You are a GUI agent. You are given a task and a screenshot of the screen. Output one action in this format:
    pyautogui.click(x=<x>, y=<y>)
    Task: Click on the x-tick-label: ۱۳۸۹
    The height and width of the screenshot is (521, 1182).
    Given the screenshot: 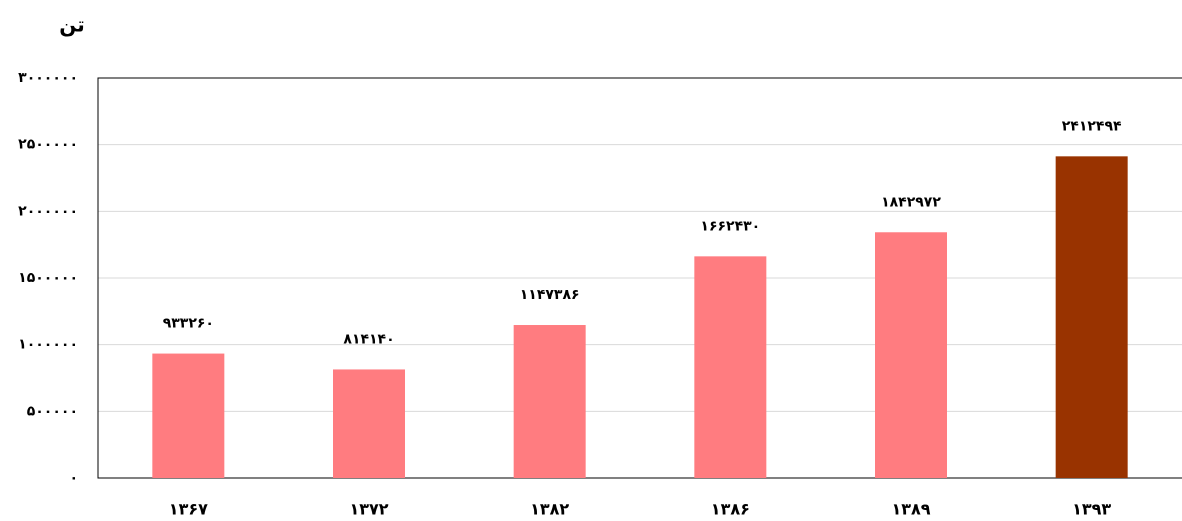 What is the action you would take?
    pyautogui.click(x=910, y=509)
    